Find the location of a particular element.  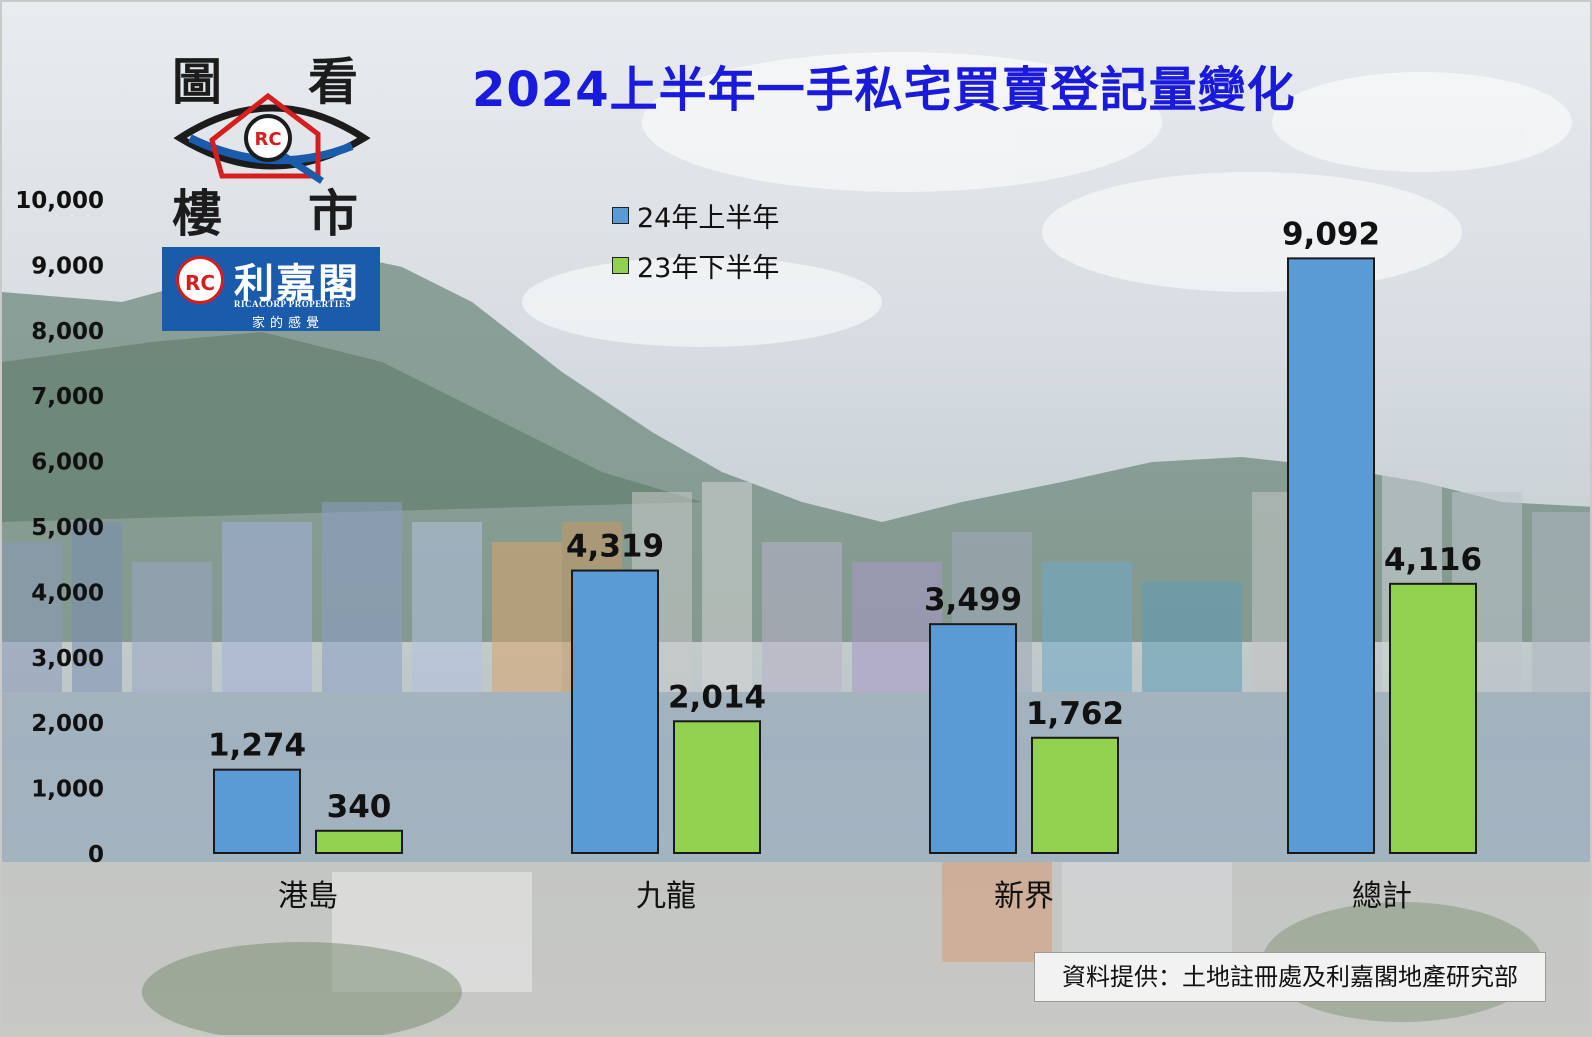

legend-item-h2-2023: 23年下半年 is located at coordinates (695, 265).